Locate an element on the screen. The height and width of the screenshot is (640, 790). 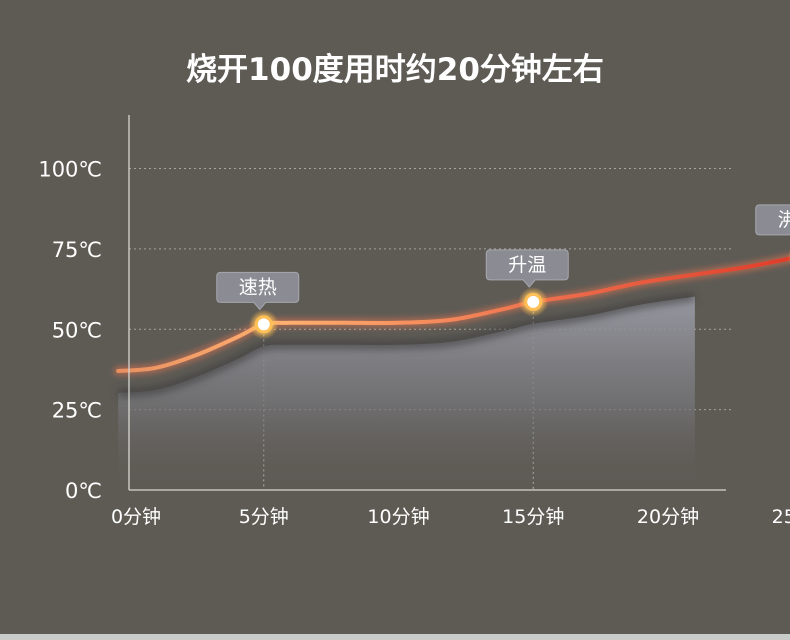
y-tick-label: 50℃ is located at coordinates (77, 330).